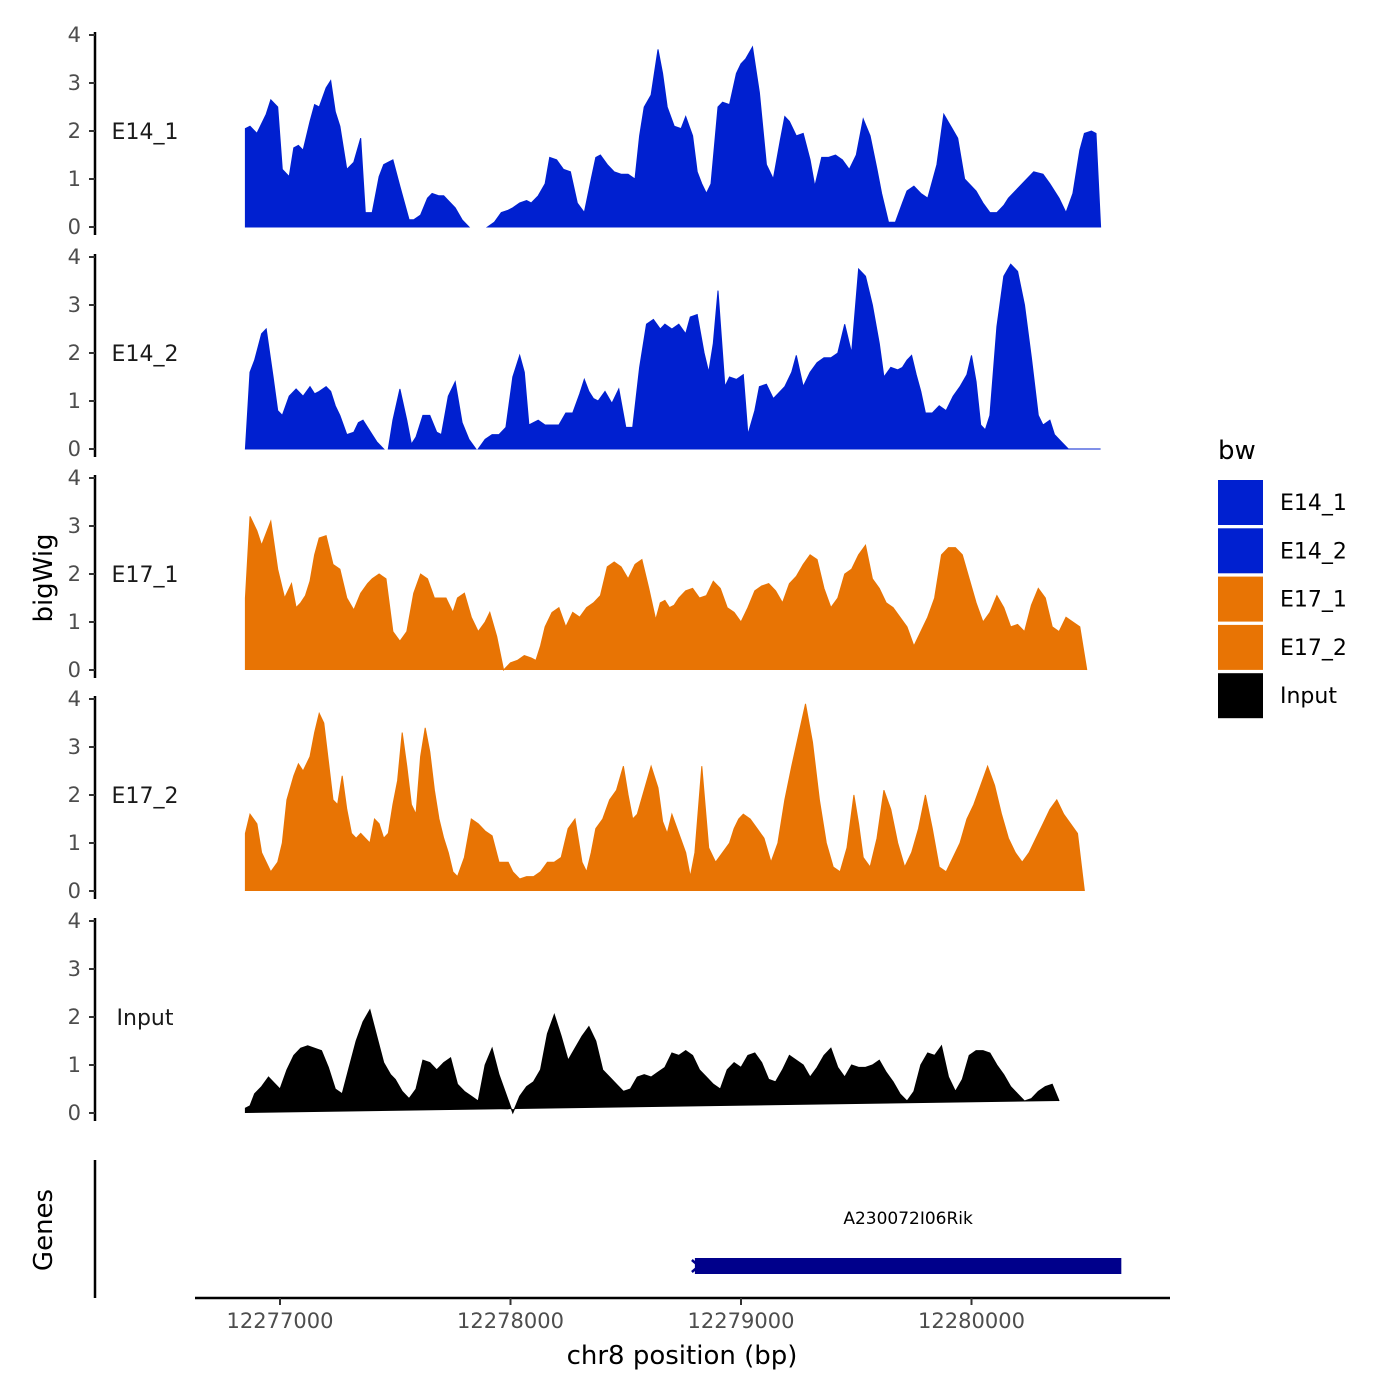 Image resolution: width=1400 pixels, height=1400 pixels. I want to click on legend-label: E17_2, so click(1313, 648).